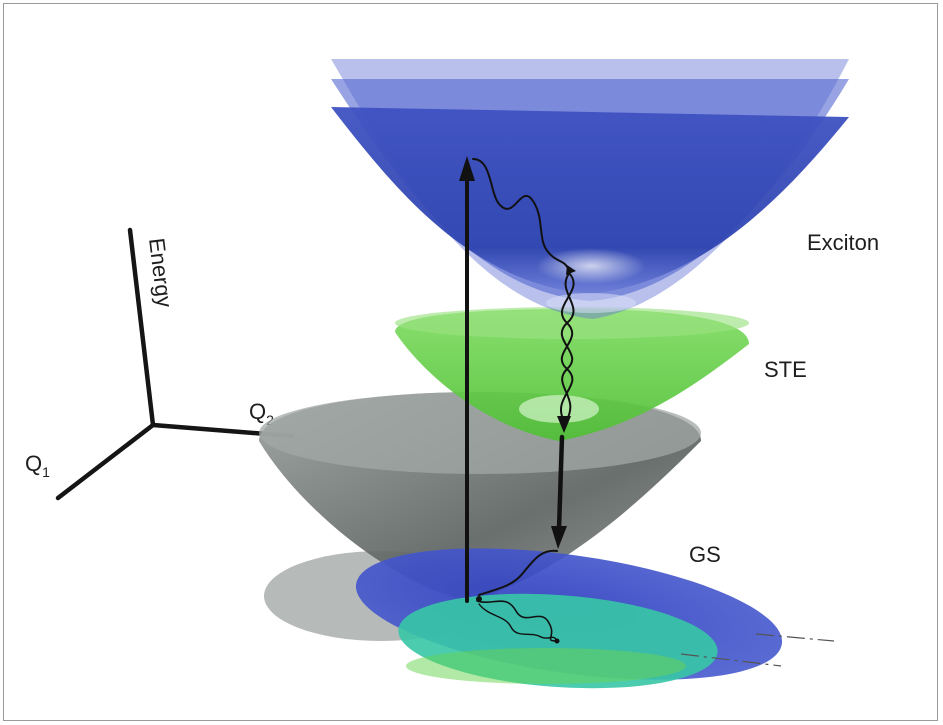  Describe the element at coordinates (757, 650) in the screenshot. I see `reference-lines` at that location.